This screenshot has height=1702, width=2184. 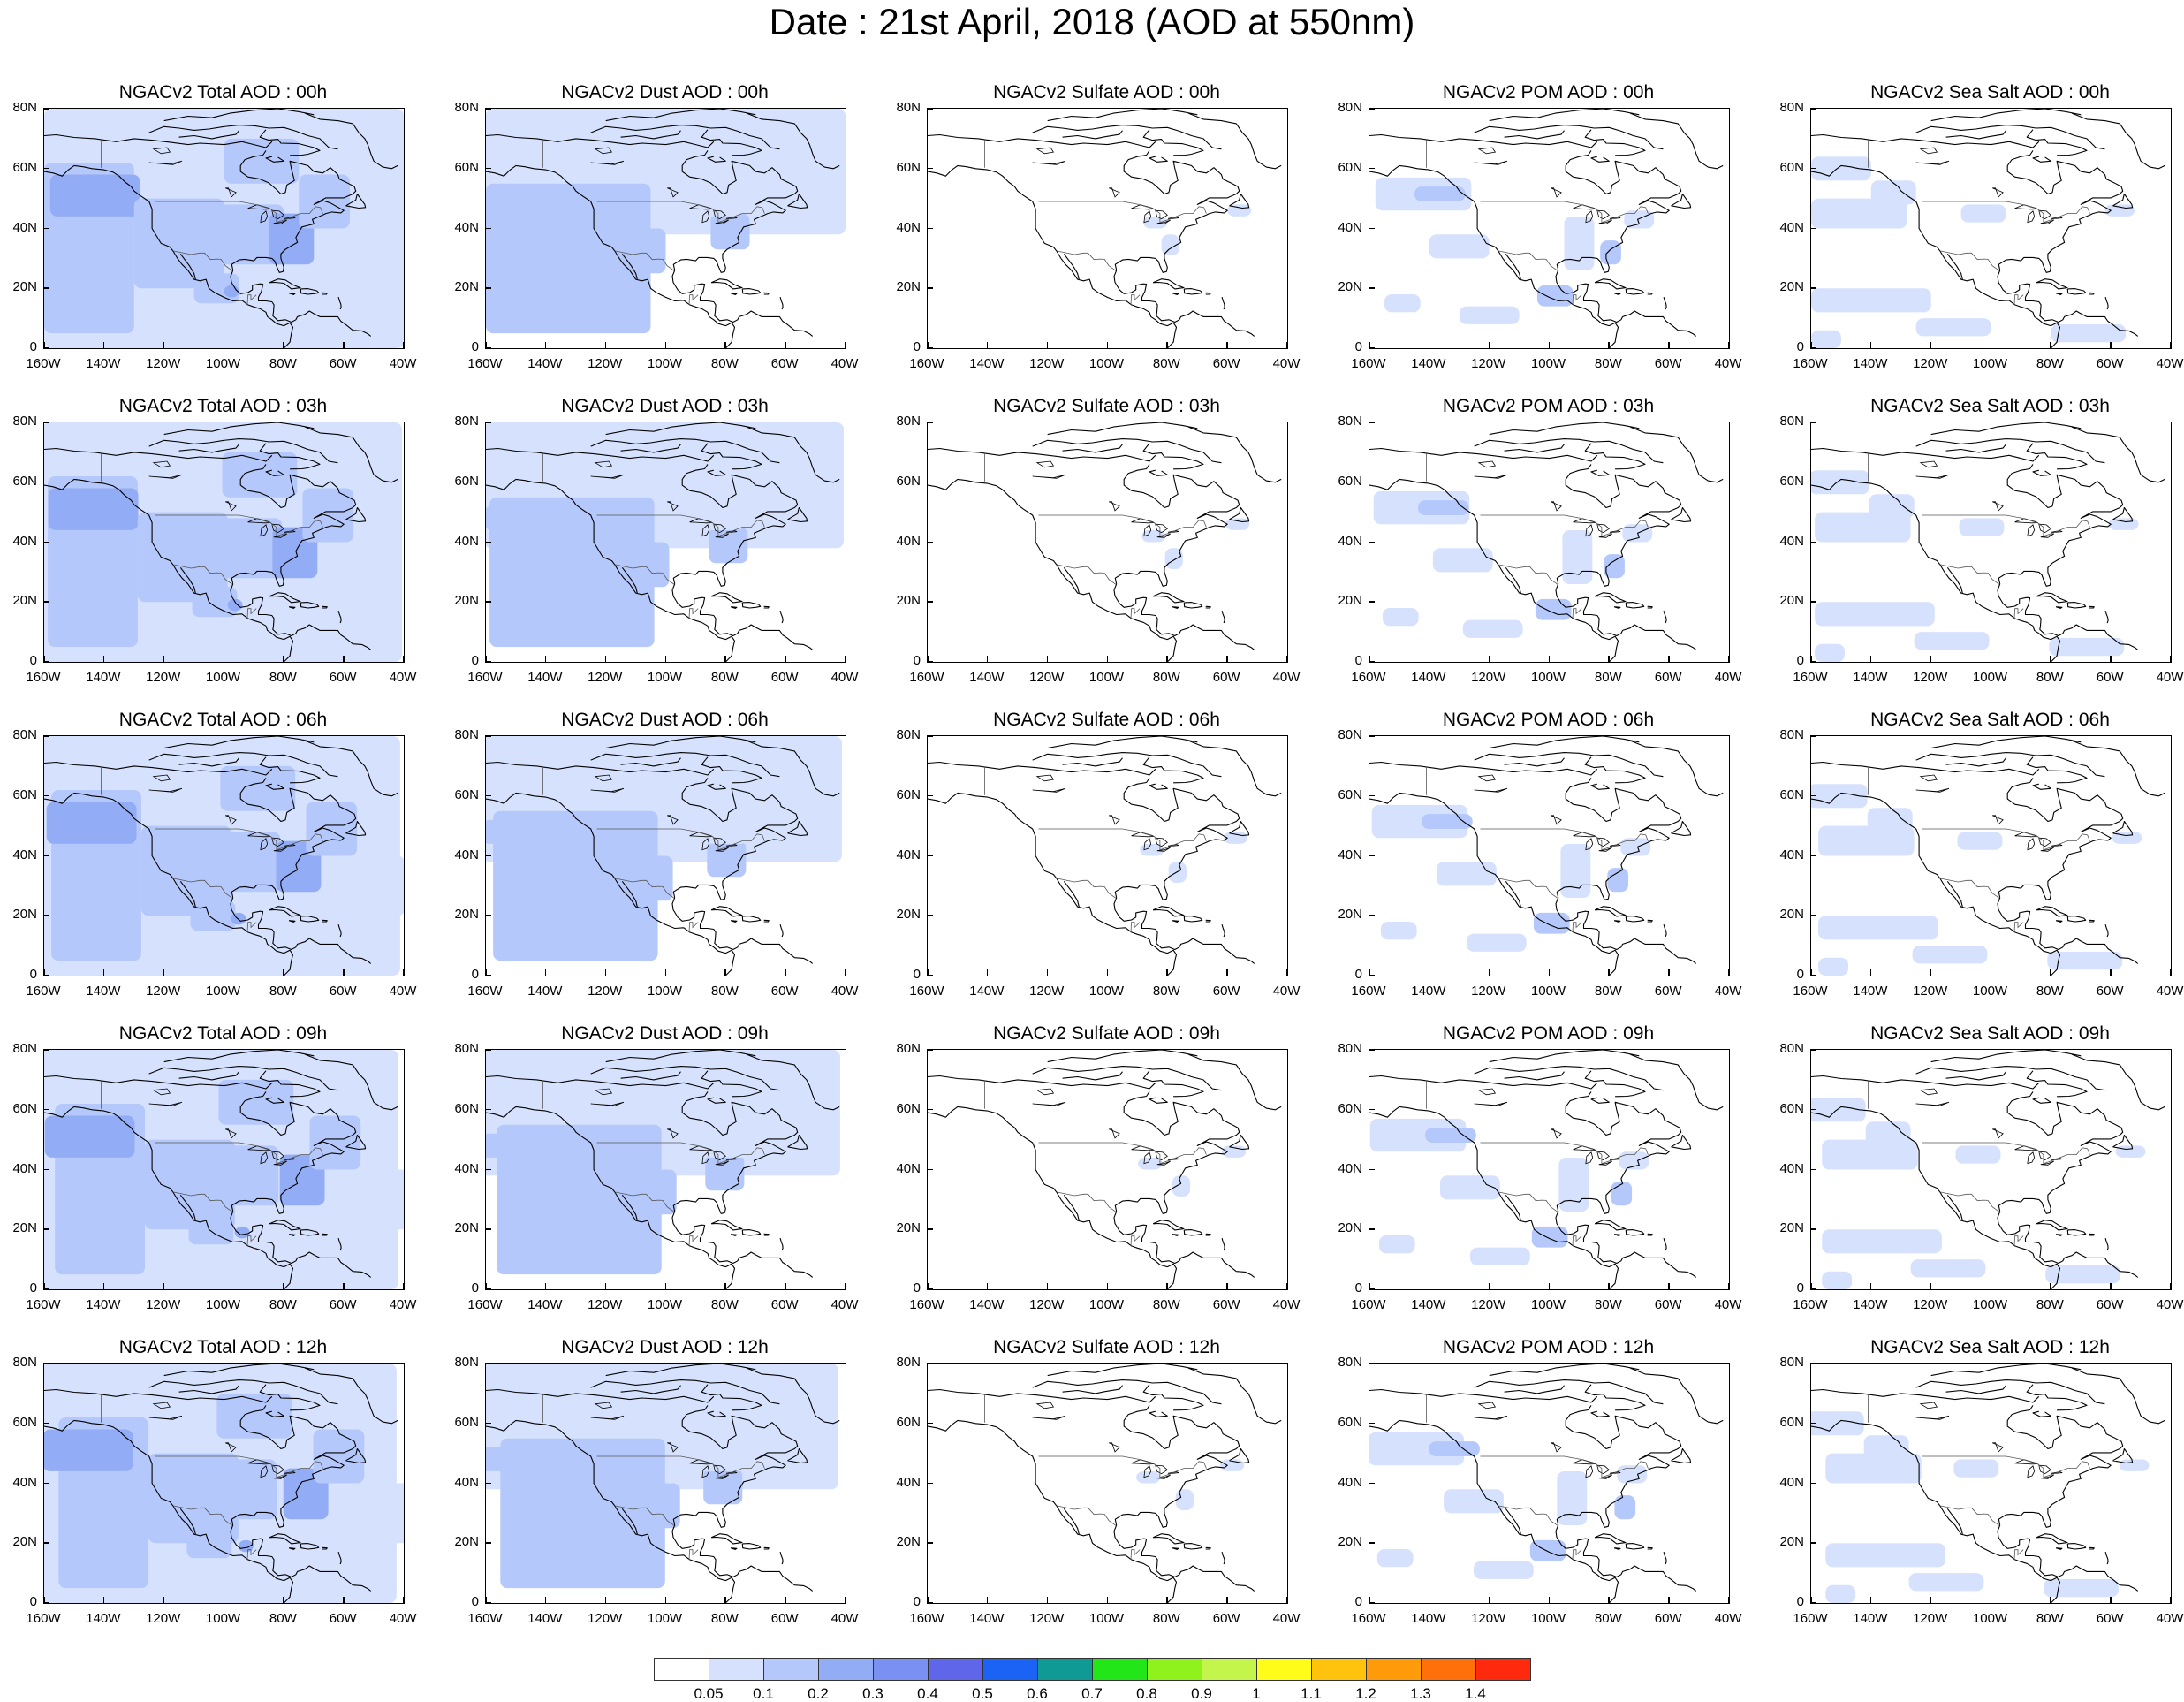 What do you see at coordinates (665, 406) in the screenshot?
I see `panel-title: NGACv2 Dust AOD : 03h` at bounding box center [665, 406].